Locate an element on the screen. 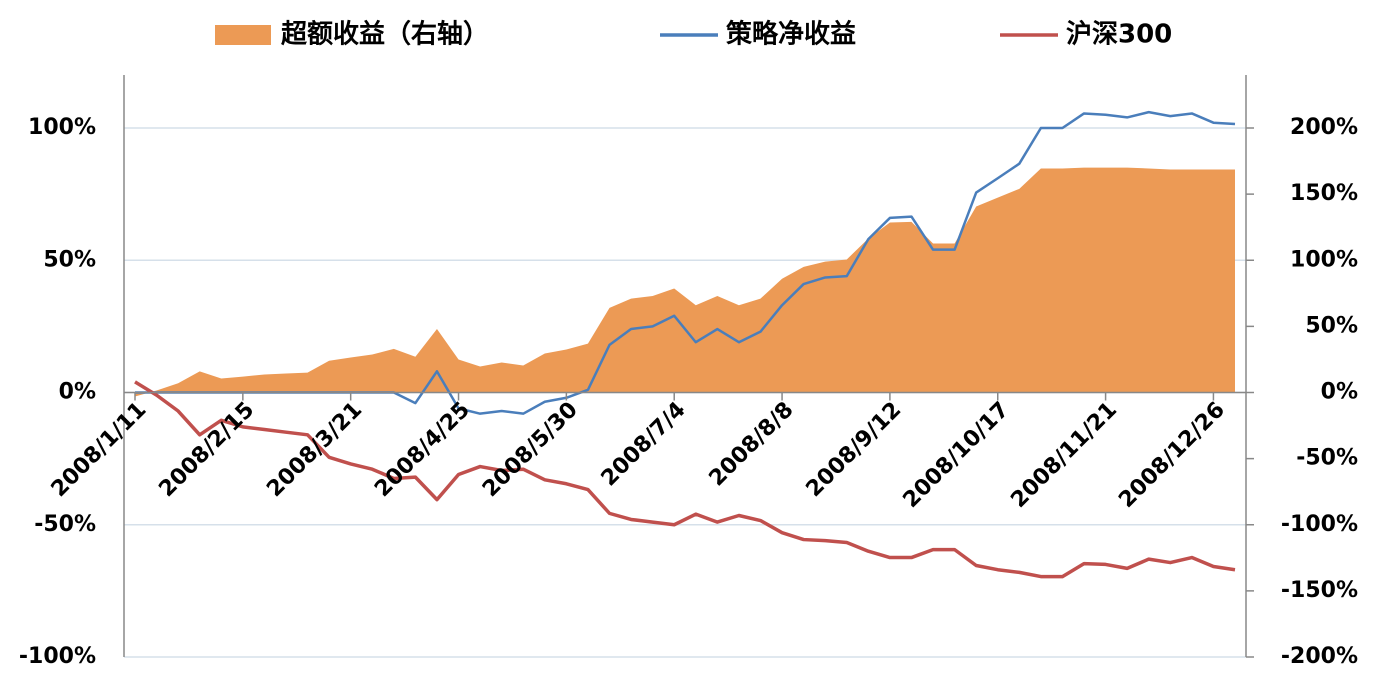  y-tick-label: -100% is located at coordinates (57, 656).